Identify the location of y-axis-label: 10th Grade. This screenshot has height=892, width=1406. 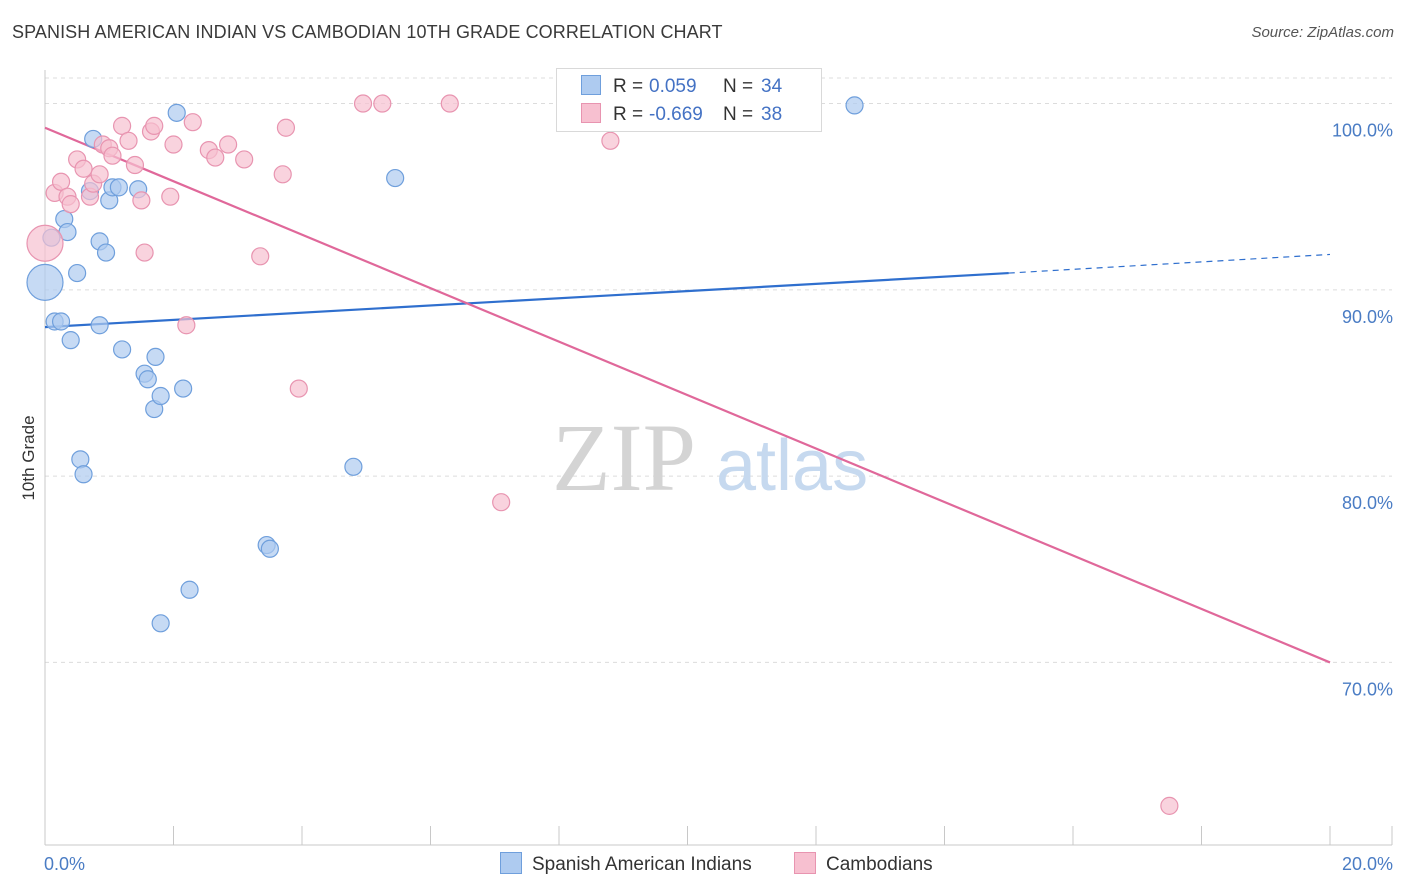
(28, 457).